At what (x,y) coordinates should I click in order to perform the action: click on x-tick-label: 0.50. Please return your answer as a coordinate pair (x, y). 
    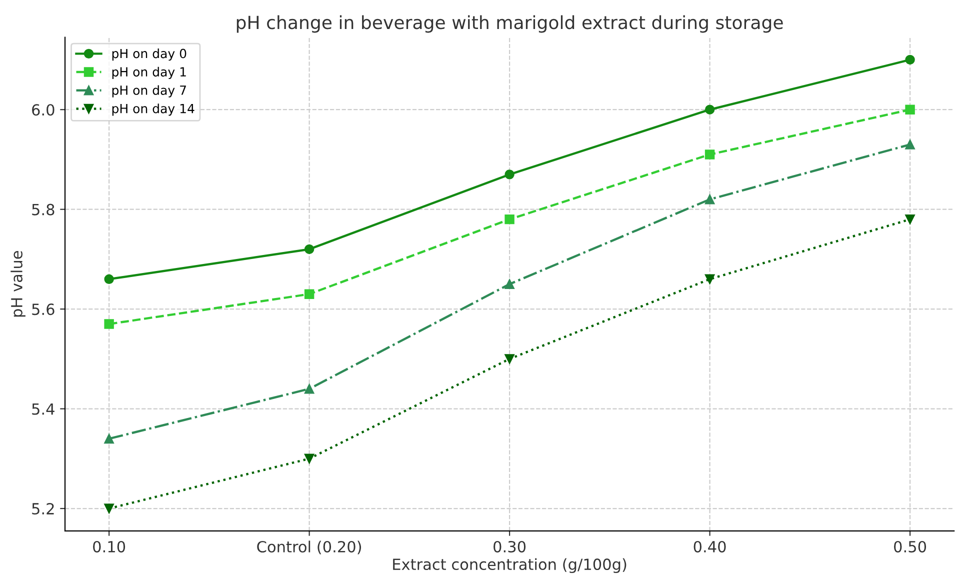
    Looking at the image, I should click on (910, 546).